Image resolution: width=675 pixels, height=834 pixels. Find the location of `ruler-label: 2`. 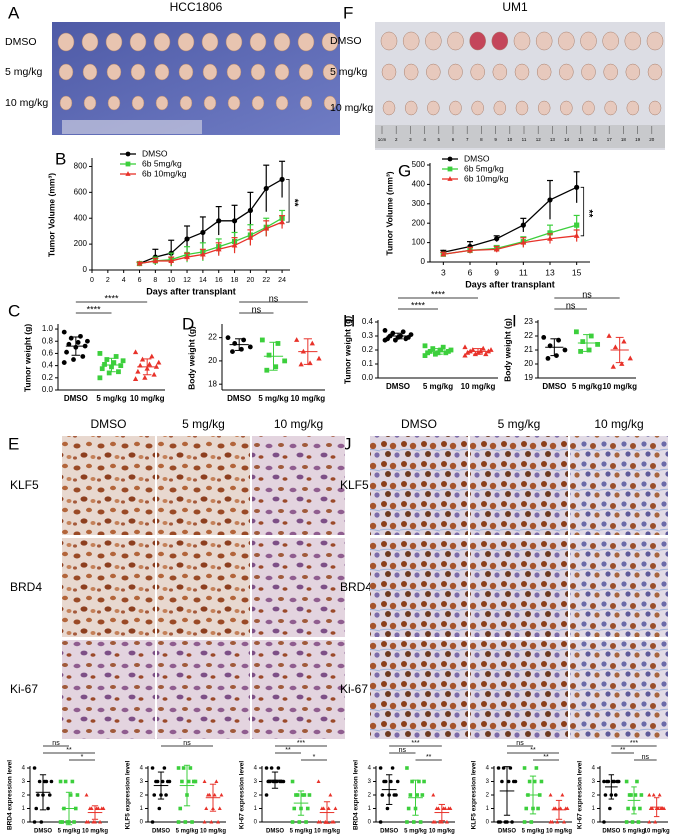

ruler-label: 2 is located at coordinates (396, 139).